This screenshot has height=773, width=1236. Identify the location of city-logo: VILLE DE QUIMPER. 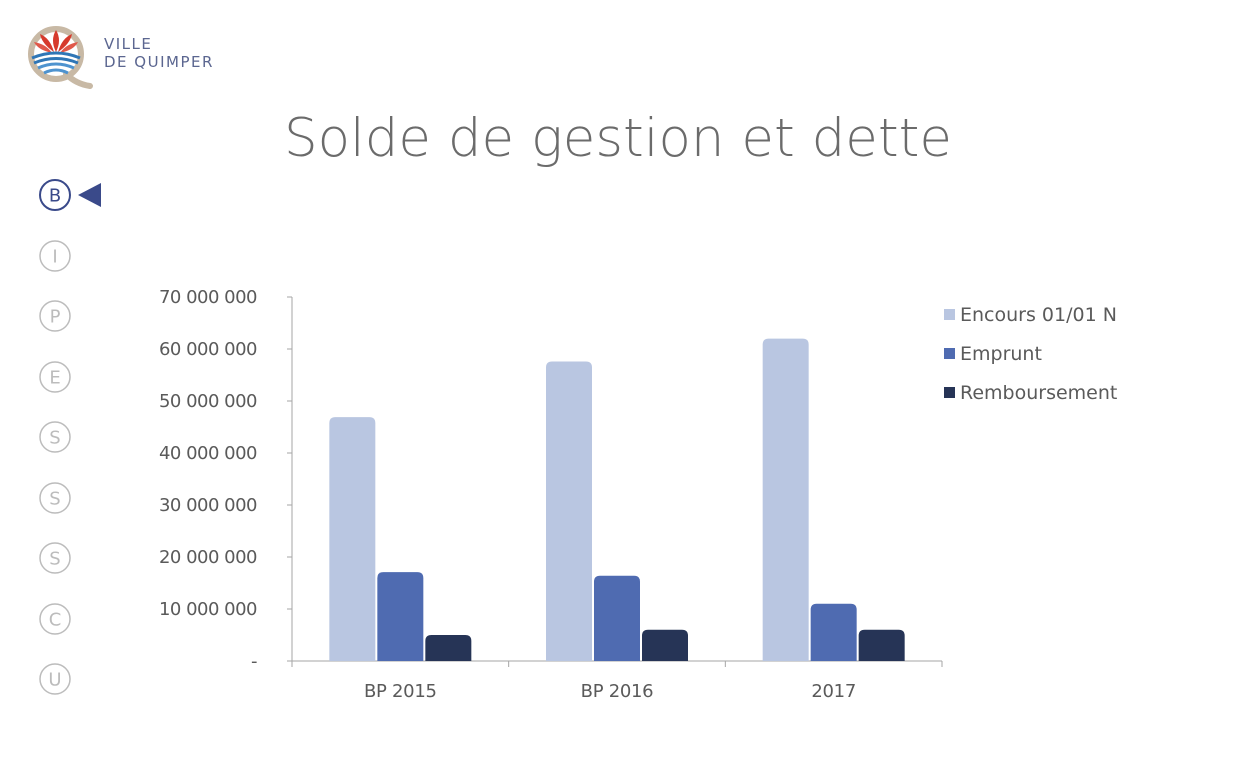
(127, 56).